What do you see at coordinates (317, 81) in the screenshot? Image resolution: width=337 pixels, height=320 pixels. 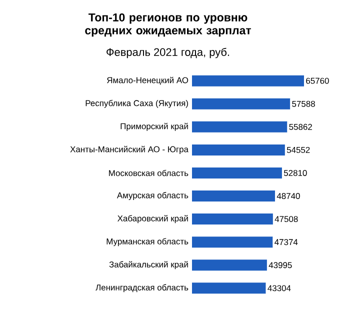 I see `data-label: 65760` at bounding box center [317, 81].